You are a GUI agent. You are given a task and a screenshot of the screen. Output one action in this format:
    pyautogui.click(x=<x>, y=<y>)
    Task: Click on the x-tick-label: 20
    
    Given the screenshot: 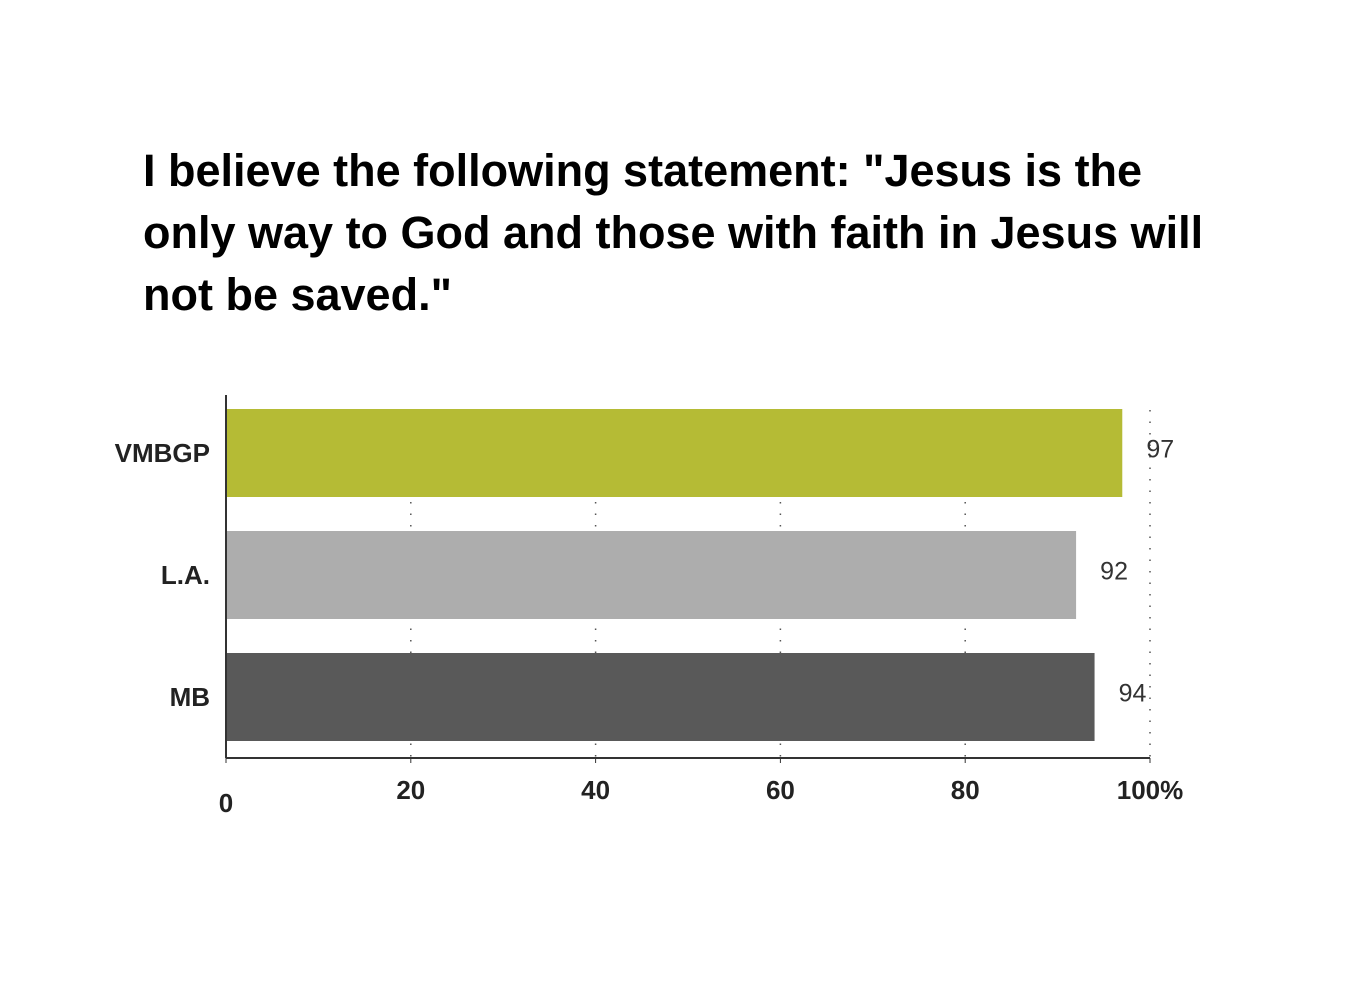 What is the action you would take?
    pyautogui.click(x=410, y=790)
    